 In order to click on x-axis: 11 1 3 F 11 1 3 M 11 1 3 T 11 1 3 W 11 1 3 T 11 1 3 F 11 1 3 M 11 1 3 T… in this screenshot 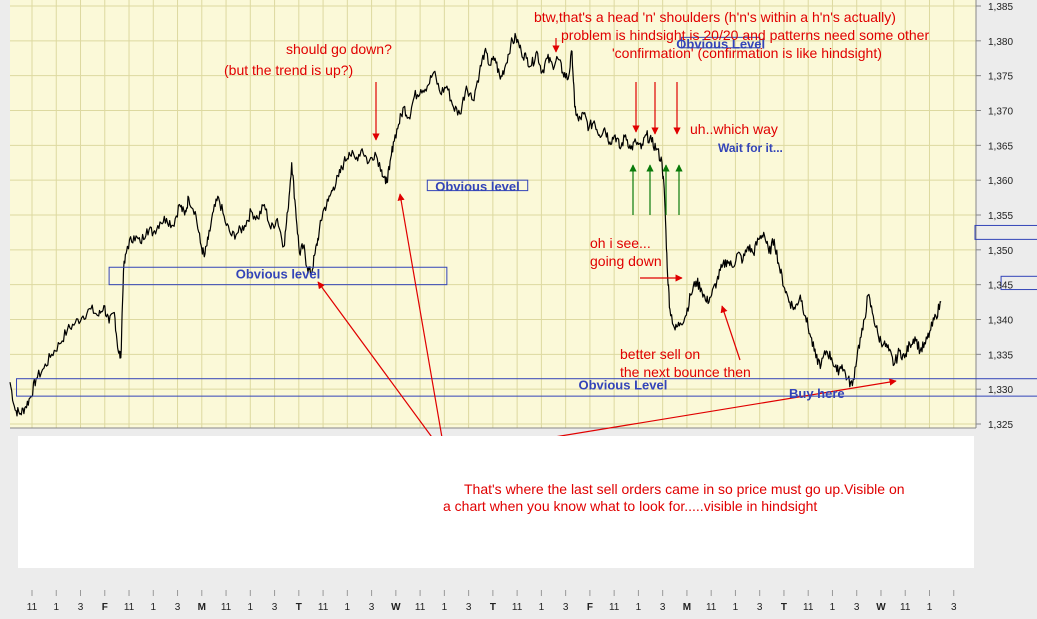, I will do `click(492, 601)`.